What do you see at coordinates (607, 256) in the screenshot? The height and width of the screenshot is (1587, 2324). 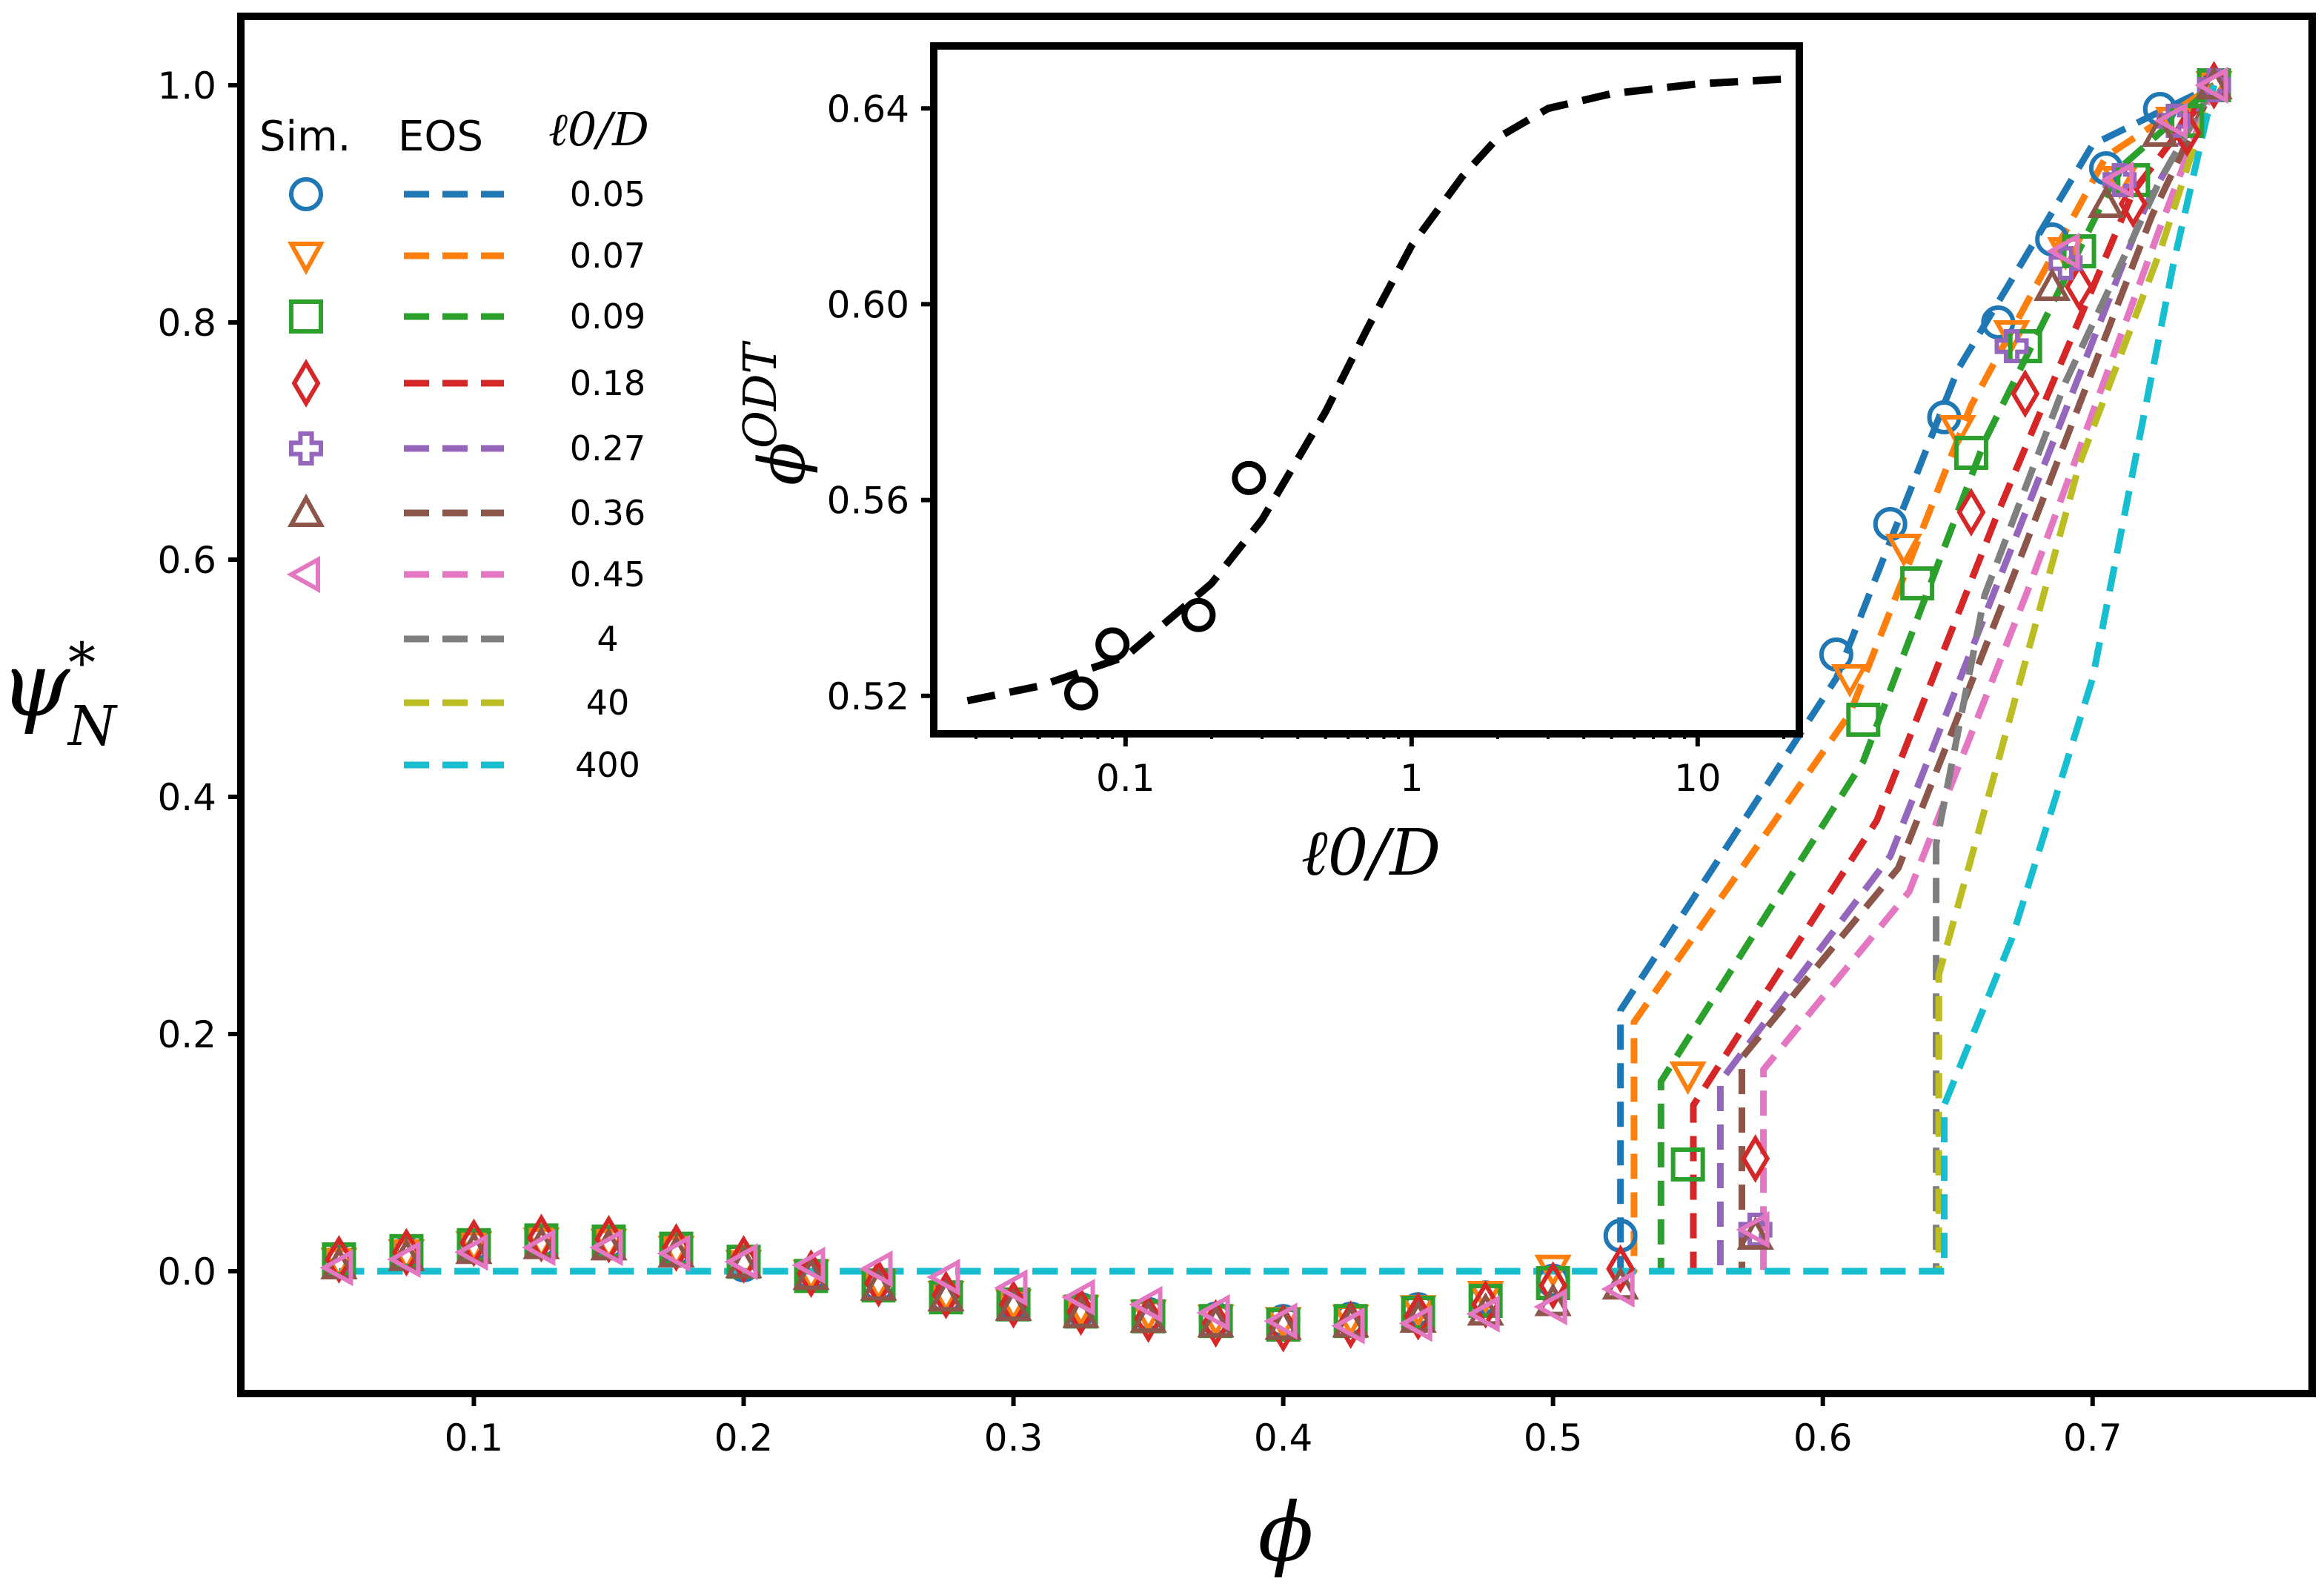 I see `legend-label-0.07: 0.07` at bounding box center [607, 256].